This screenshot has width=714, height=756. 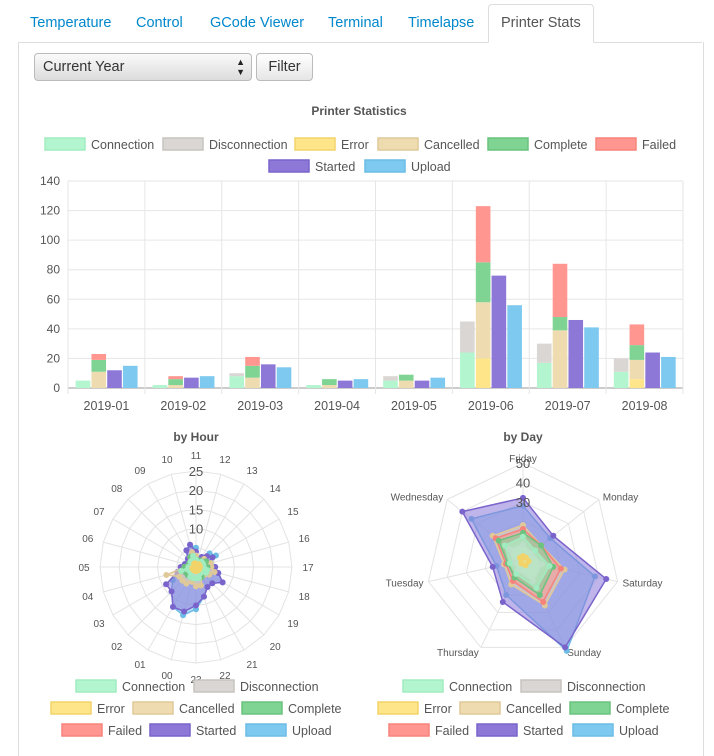 What do you see at coordinates (441, 23) in the screenshot?
I see `tab-timelapse: Timelapse` at bounding box center [441, 23].